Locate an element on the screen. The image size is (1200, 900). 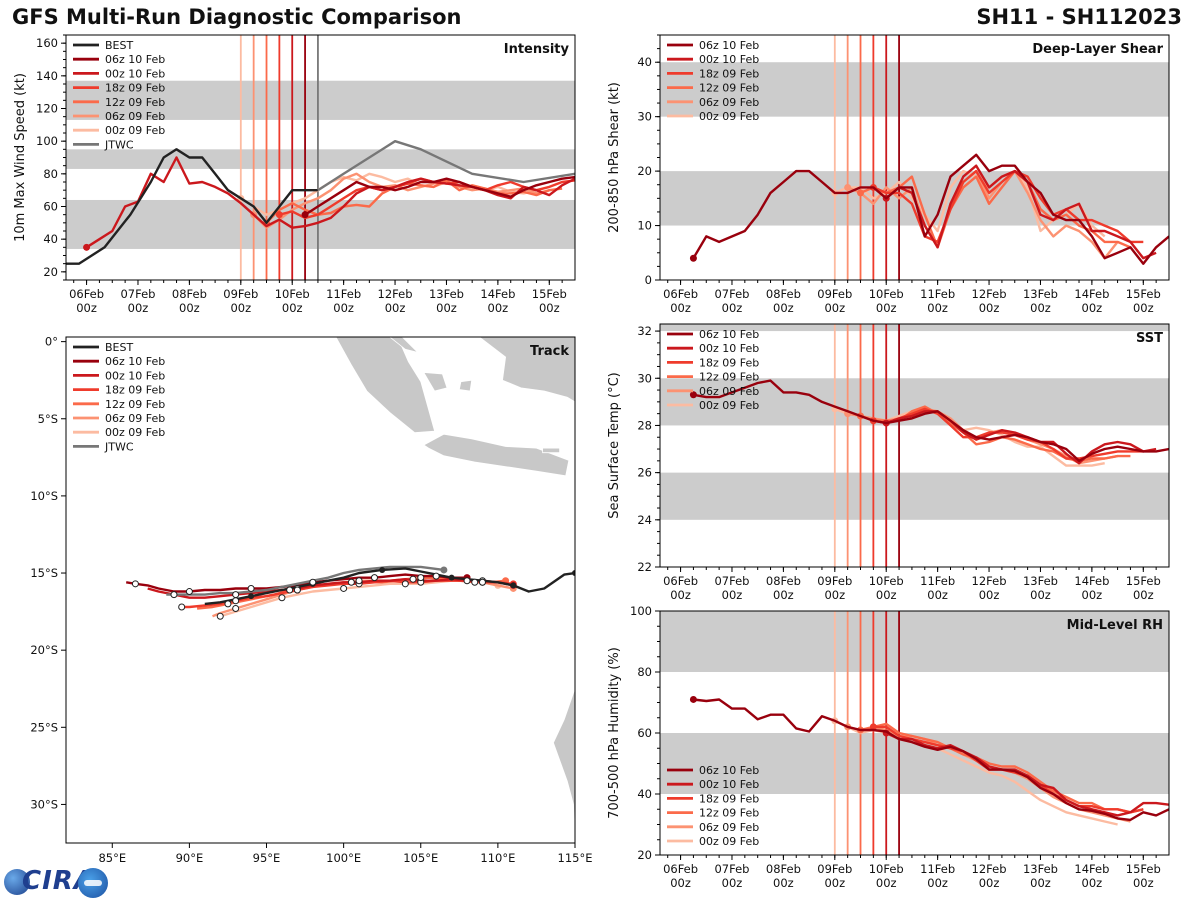
y-tick-label: 26 is located at coordinates (644, 473).